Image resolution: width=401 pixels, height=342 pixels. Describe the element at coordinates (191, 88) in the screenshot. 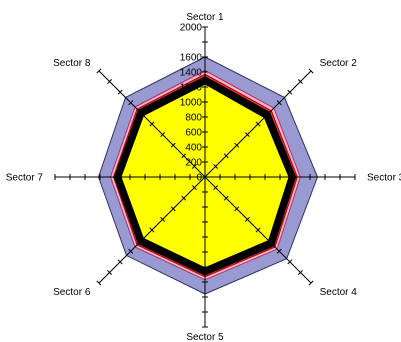

I see `radial-tick-label: 1200` at that location.